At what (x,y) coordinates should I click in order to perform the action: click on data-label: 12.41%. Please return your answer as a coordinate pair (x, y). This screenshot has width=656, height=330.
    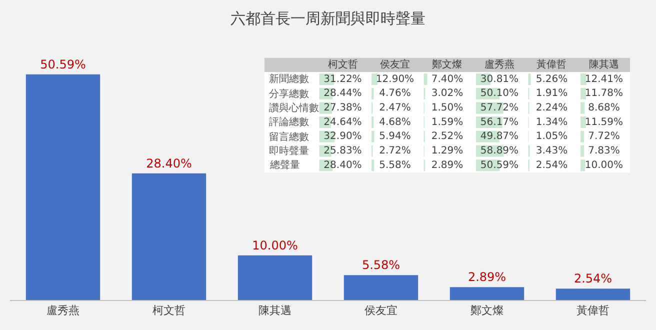
    Looking at the image, I should click on (604, 79).